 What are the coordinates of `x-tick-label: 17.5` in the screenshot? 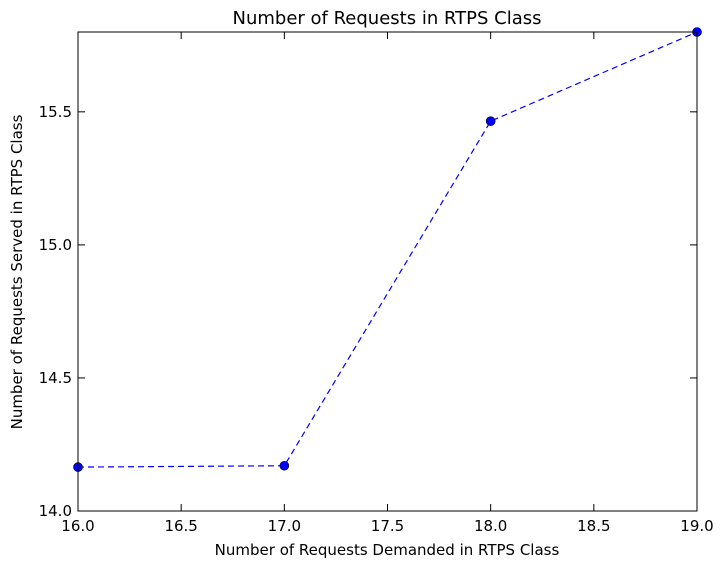 It's located at (387, 526).